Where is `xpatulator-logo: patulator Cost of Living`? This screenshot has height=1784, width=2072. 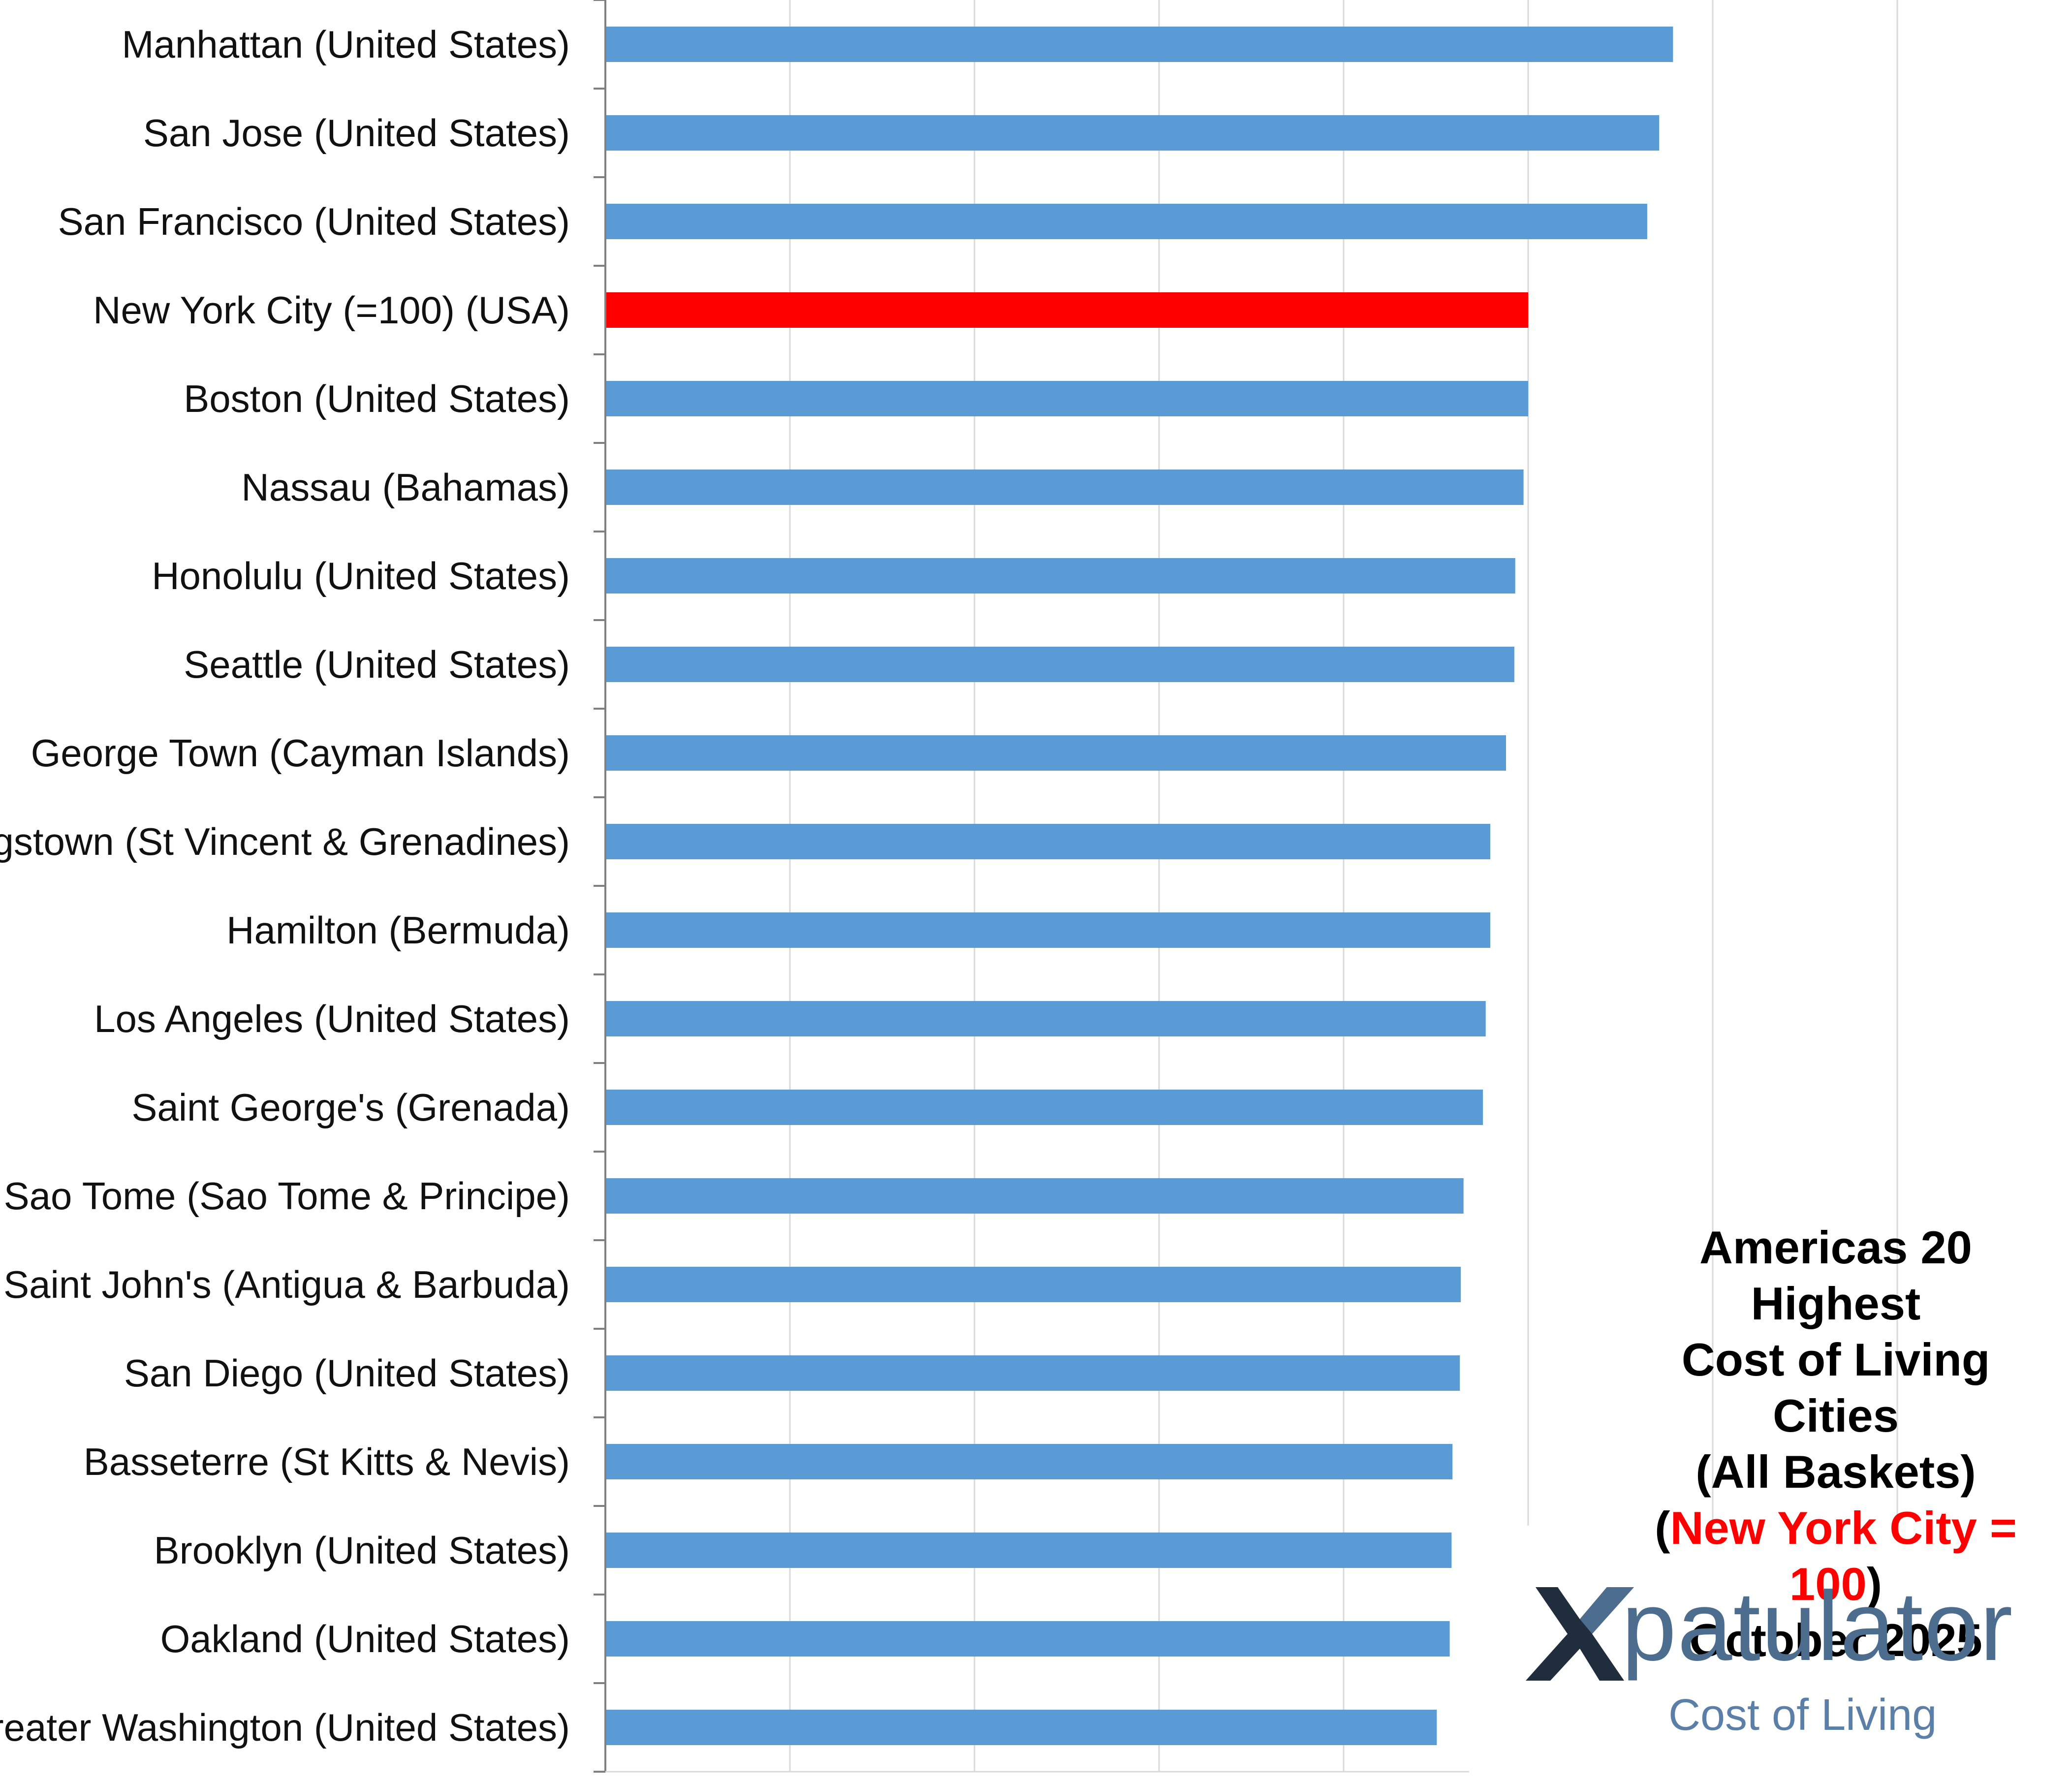 xpatulator-logo: patulator Cost of Living is located at coordinates (1791, 1663).